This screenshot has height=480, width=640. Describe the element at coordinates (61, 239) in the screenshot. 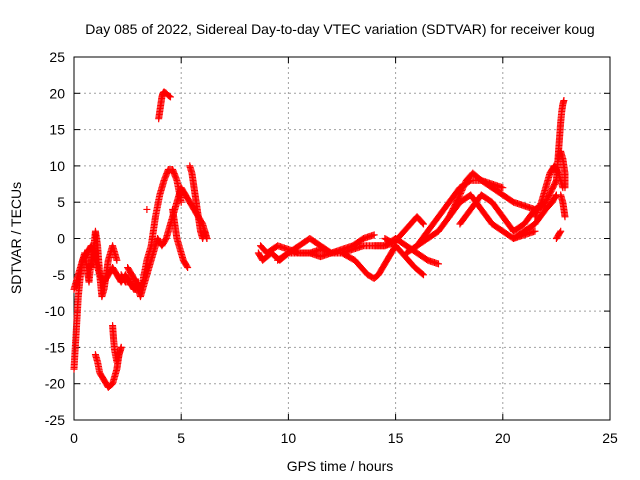

I see `y-tick-label: 0` at that location.